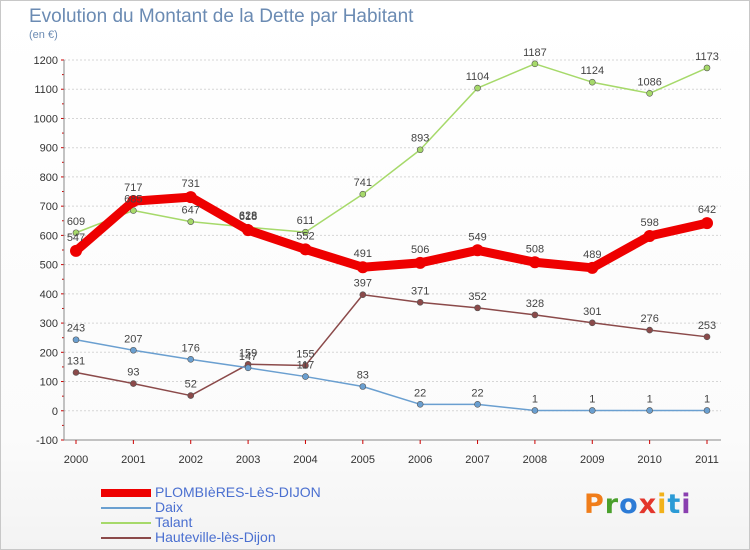 The height and width of the screenshot is (550, 750). Describe the element at coordinates (133, 460) in the screenshot. I see `x-tick-label: 2001` at that location.